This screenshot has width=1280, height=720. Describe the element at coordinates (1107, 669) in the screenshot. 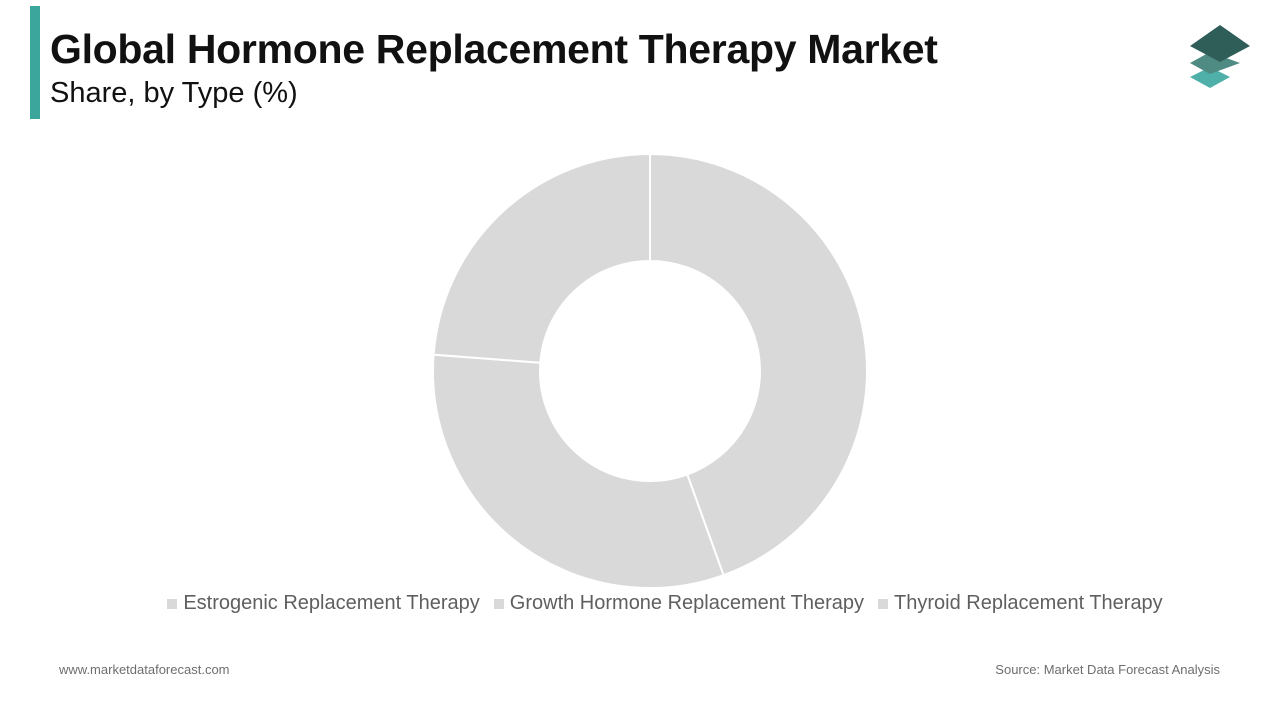

I see `footer-source: Source: Market Data Forecast Analysis` at that location.